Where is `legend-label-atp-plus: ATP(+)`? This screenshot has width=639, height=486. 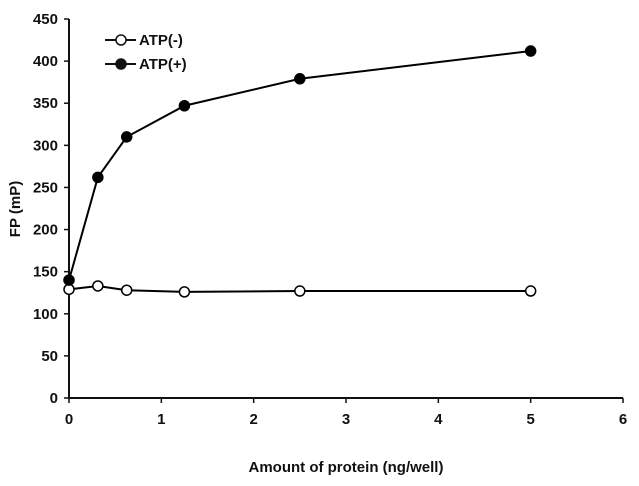
legend-label-atp-plus: ATP(+) is located at coordinates (163, 64).